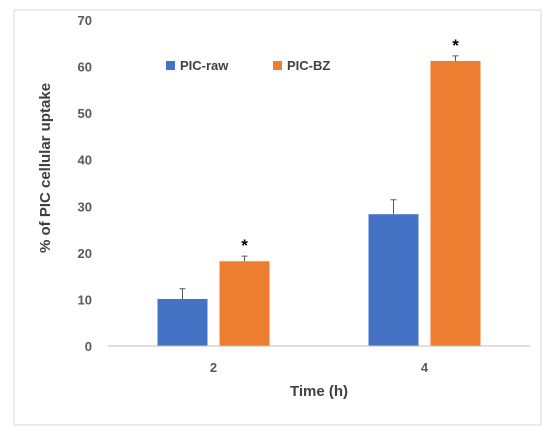 Image resolution: width=550 pixels, height=440 pixels. Describe the element at coordinates (85, 20) in the screenshot. I see `y-tick-label: 70` at that location.